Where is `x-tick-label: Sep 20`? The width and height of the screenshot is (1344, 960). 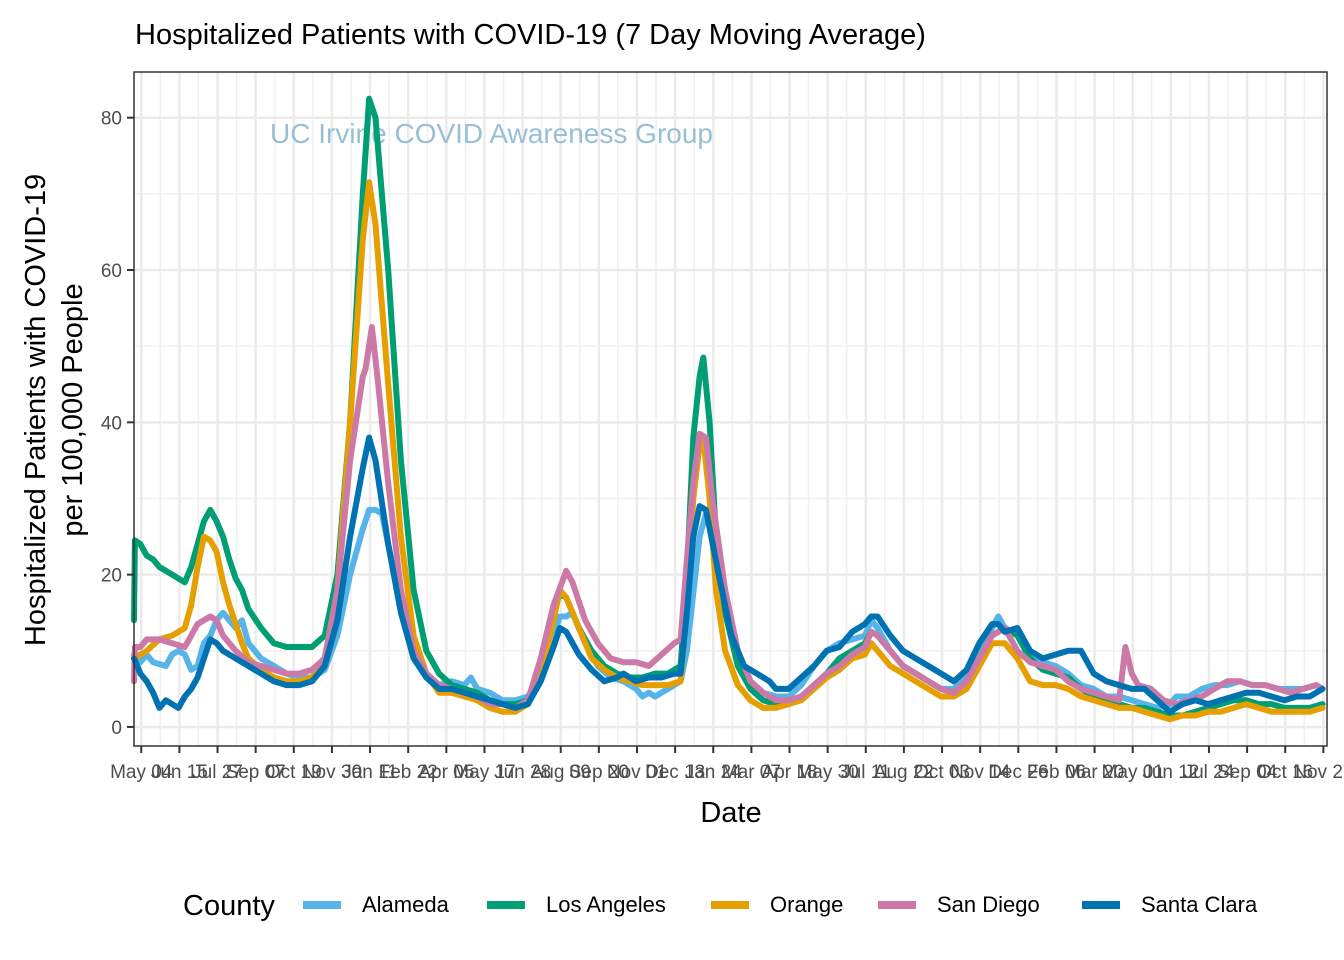
x-tick-label: Sep 20 is located at coordinates (599, 772).